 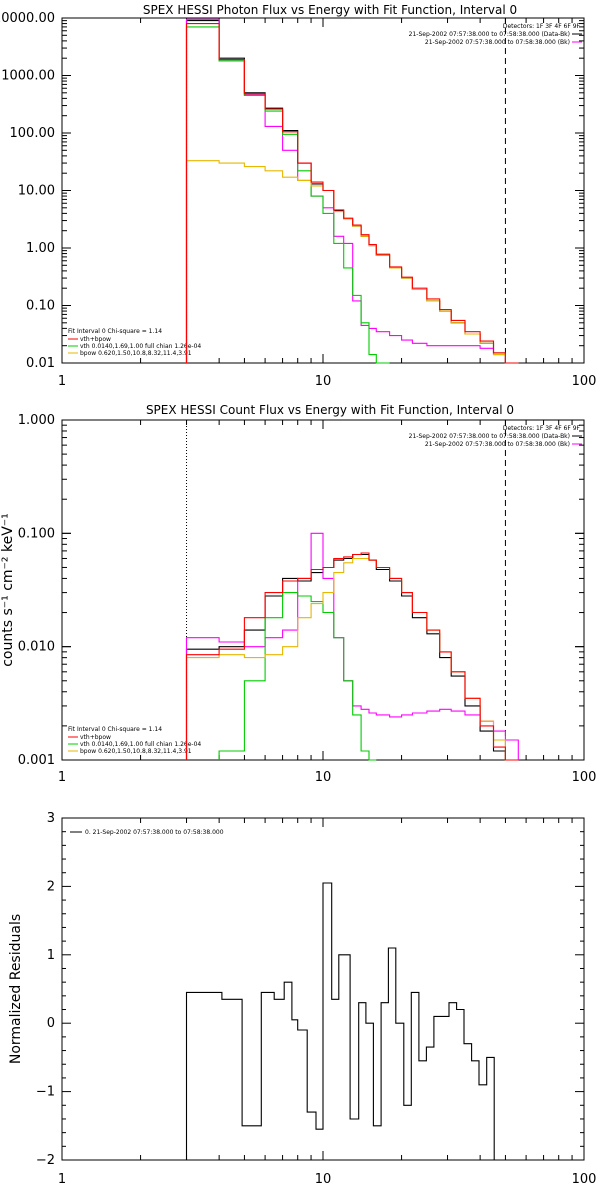 I want to click on y-tick-label: 10.00, so click(x=36, y=191).